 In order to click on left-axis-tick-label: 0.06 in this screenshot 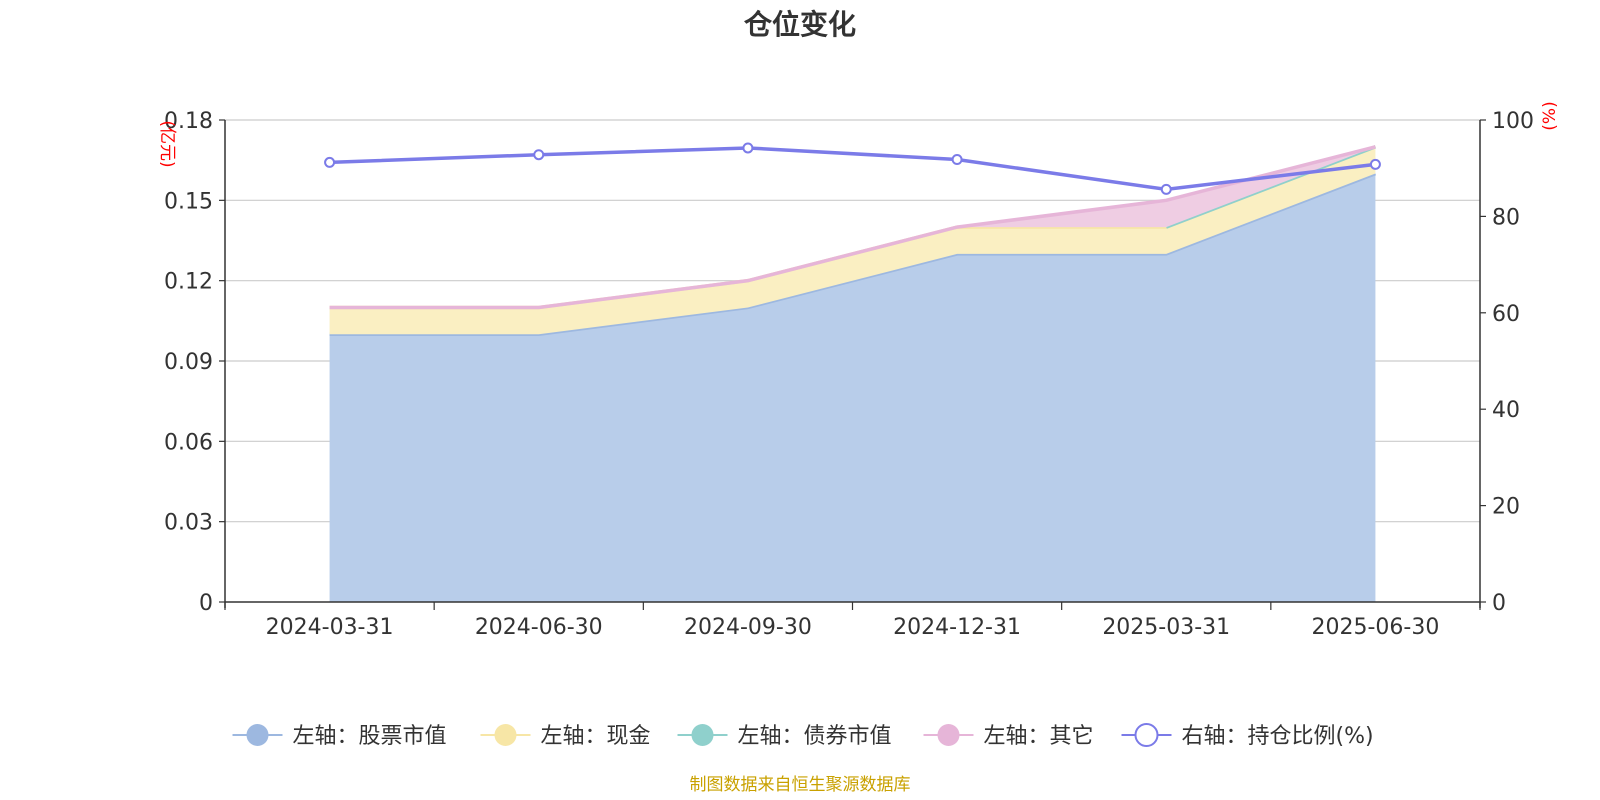, I will do `click(188, 442)`.